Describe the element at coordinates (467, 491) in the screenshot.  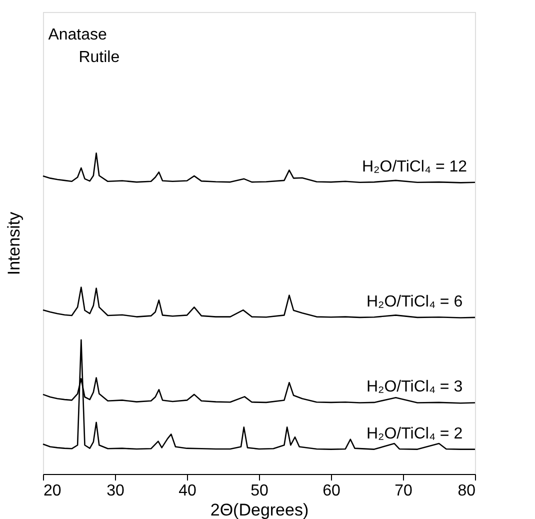
I see `x-tick-label: 80` at that location.